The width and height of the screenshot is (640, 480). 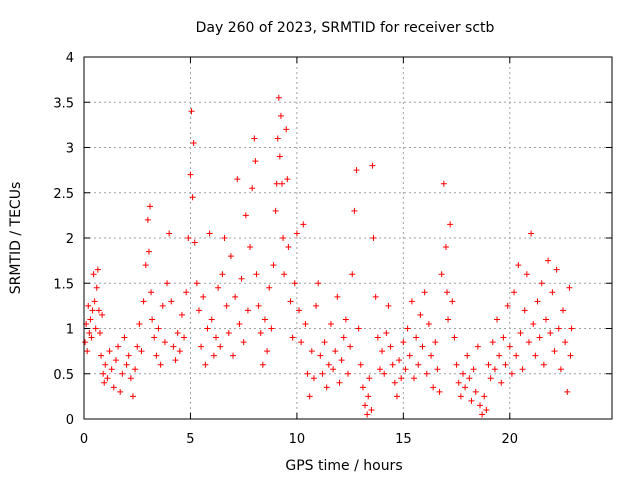 What do you see at coordinates (510, 439) in the screenshot?
I see `x-tick-label: 20` at bounding box center [510, 439].